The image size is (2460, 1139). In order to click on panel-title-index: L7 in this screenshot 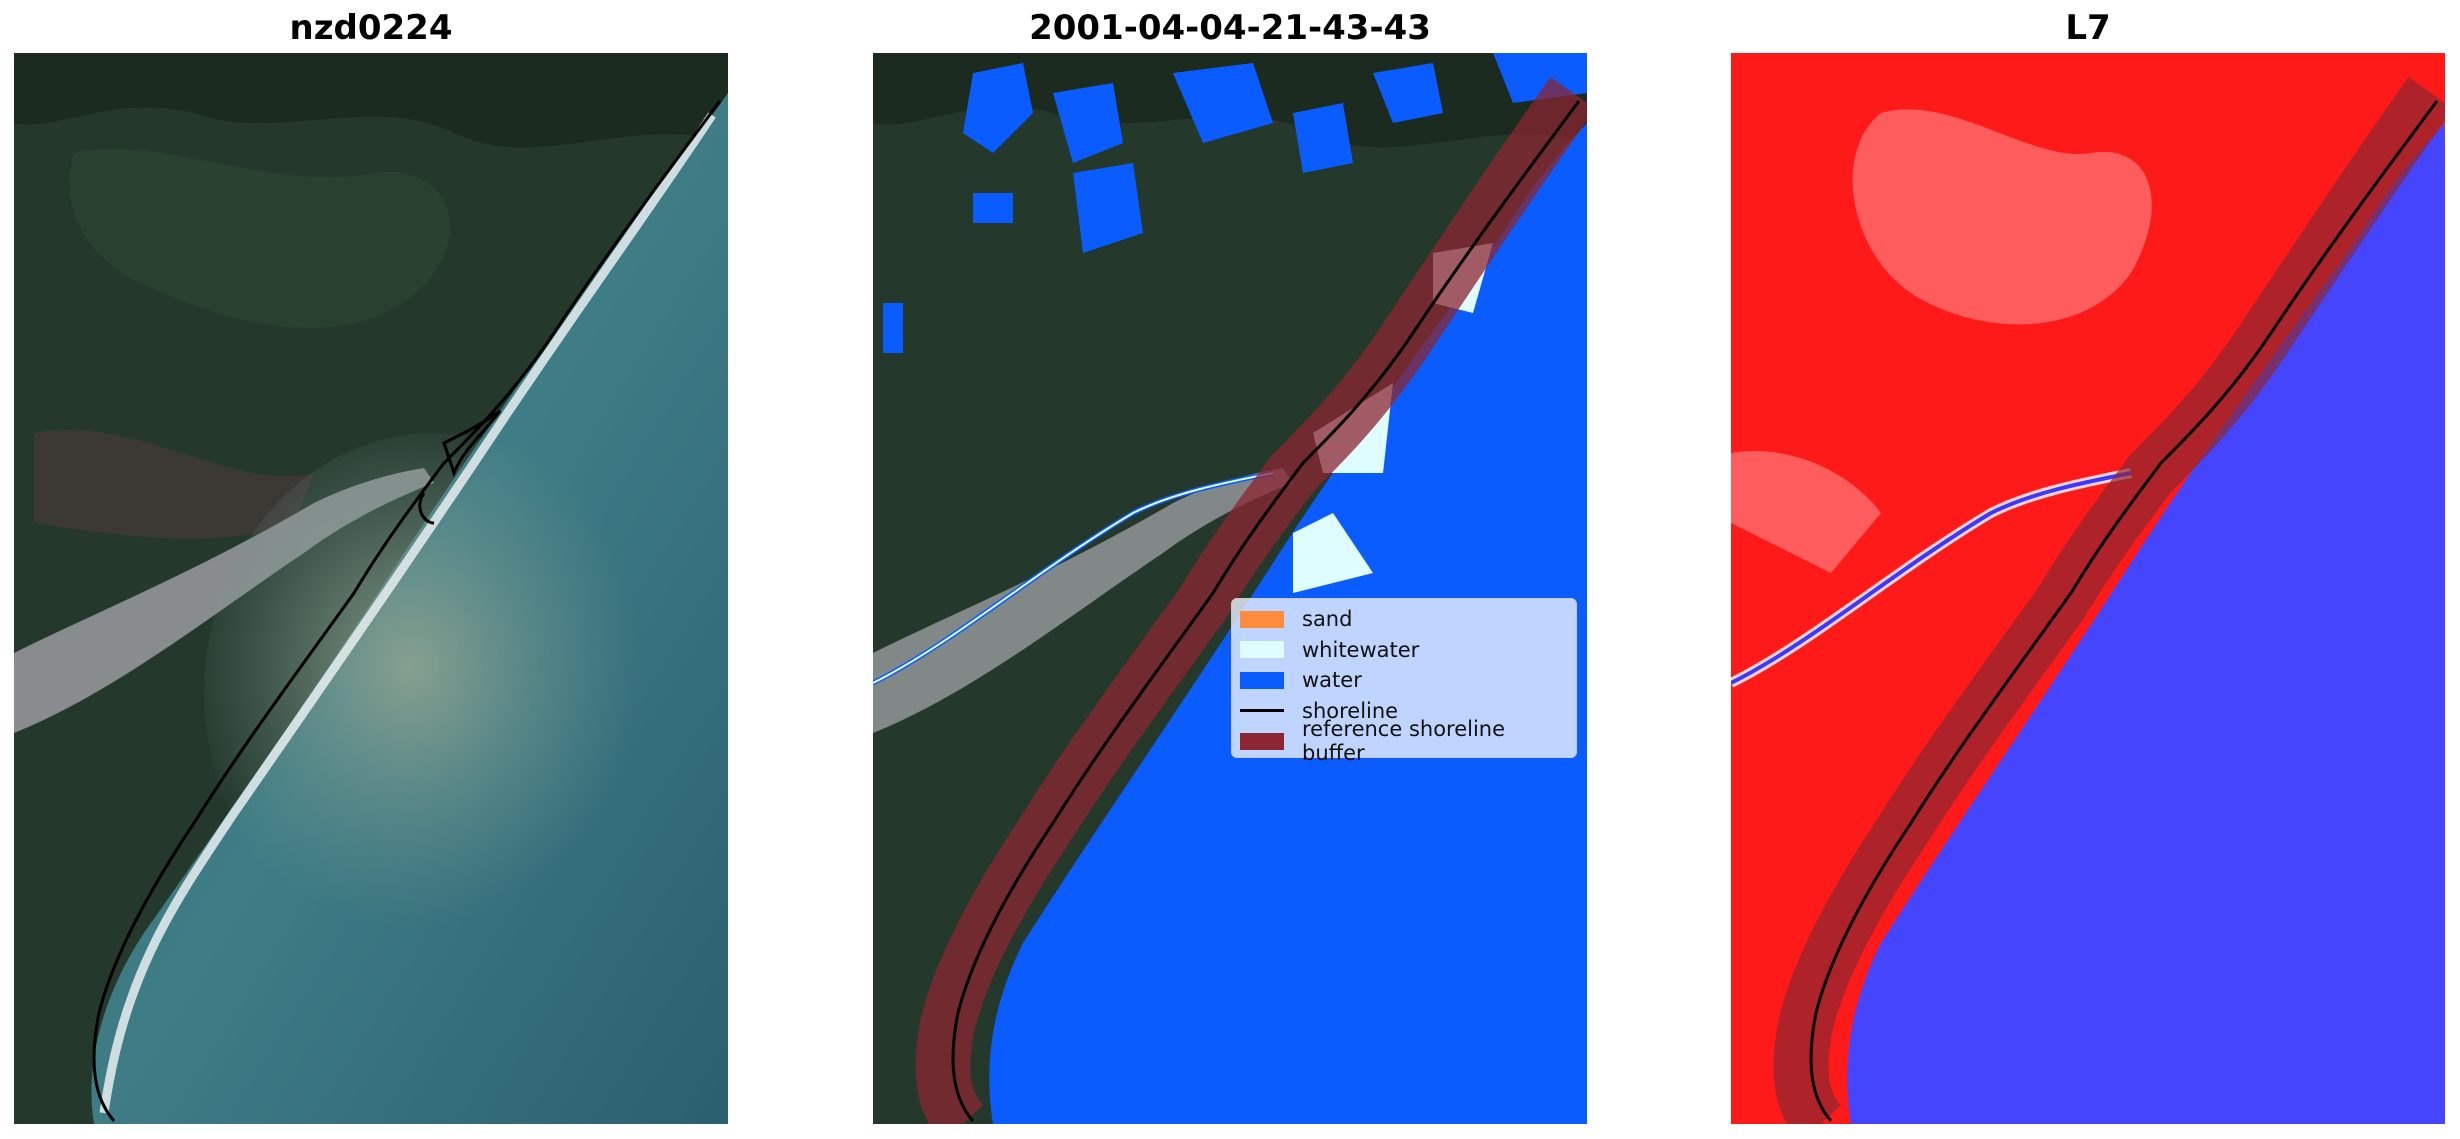, I will do `click(2088, 28)`.